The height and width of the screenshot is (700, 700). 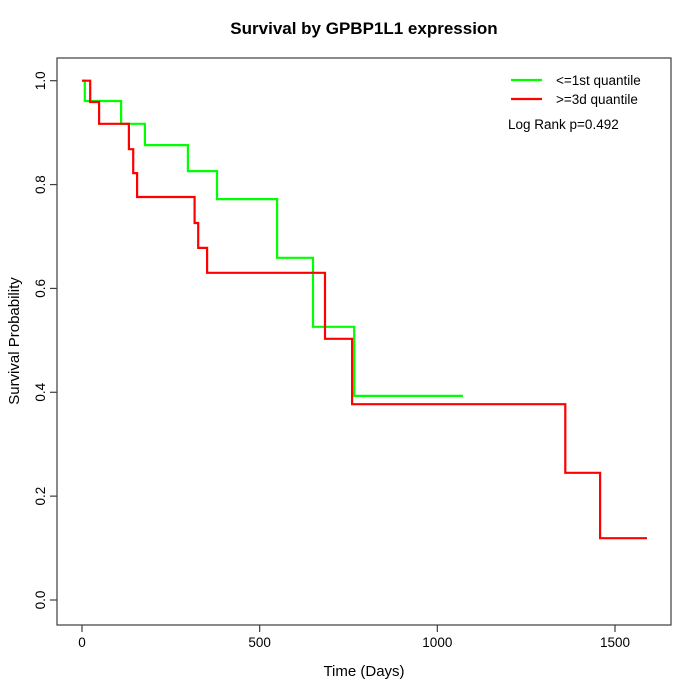 I want to click on x-tick-label: 1000, so click(x=437, y=642).